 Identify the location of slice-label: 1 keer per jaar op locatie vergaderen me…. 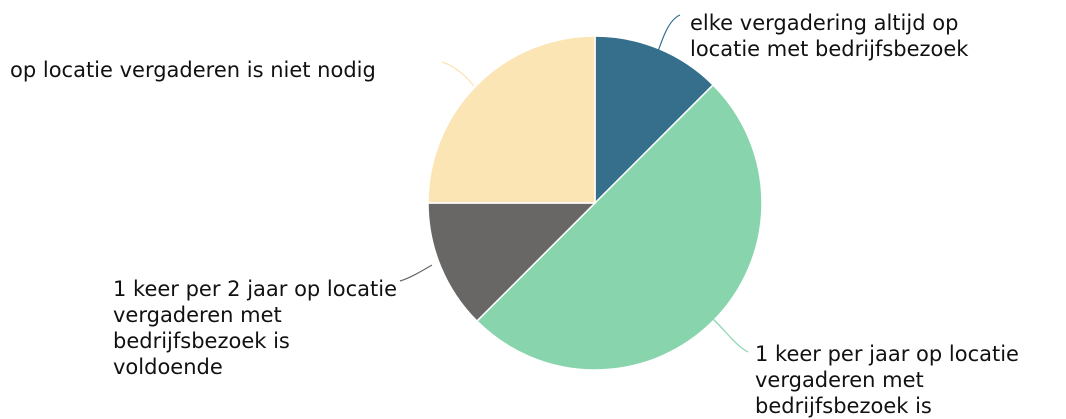
(887, 380).